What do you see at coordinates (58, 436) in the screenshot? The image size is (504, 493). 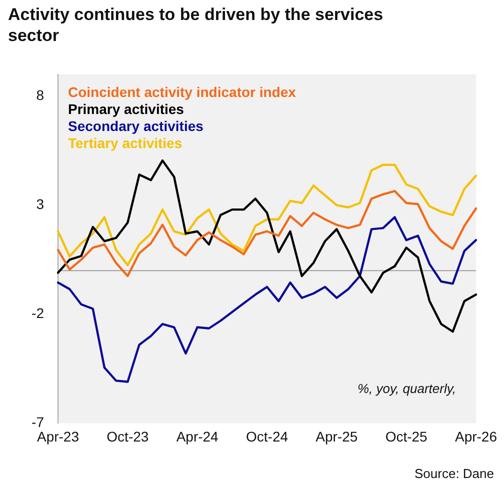 I see `x-tick-label: Apr-23` at bounding box center [58, 436].